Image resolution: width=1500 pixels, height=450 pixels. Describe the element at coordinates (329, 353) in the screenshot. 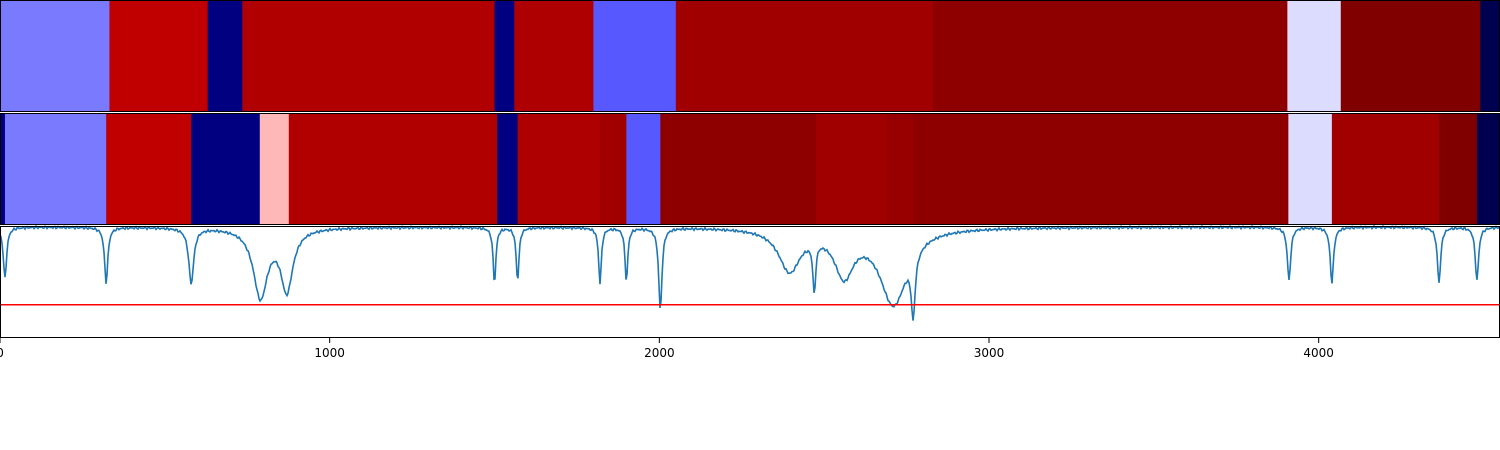

I see `x-tick-label: 1000` at that location.